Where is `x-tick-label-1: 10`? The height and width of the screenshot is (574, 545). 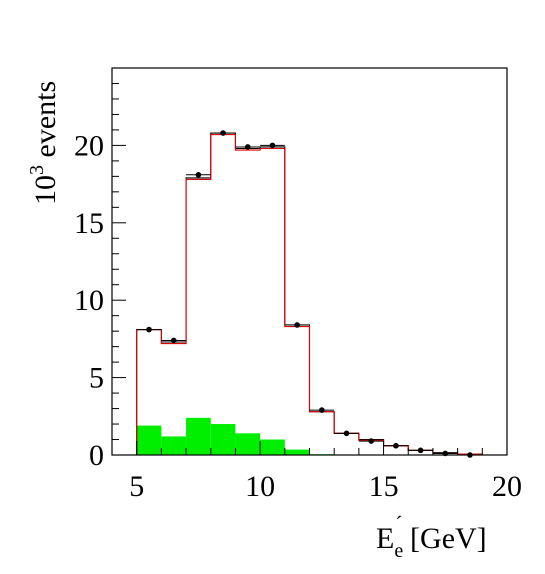 x-tick-label-1: 10 is located at coordinates (260, 486).